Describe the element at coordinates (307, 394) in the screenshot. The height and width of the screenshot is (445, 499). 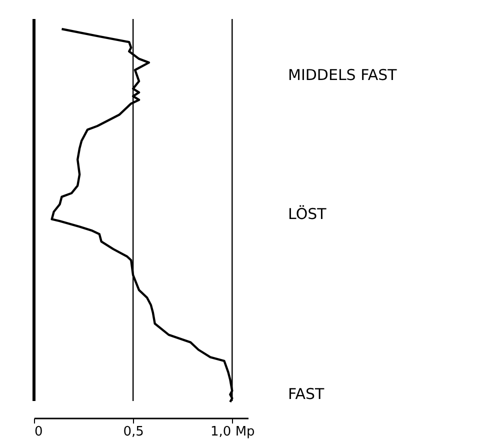
I see `text: FAST` at that location.